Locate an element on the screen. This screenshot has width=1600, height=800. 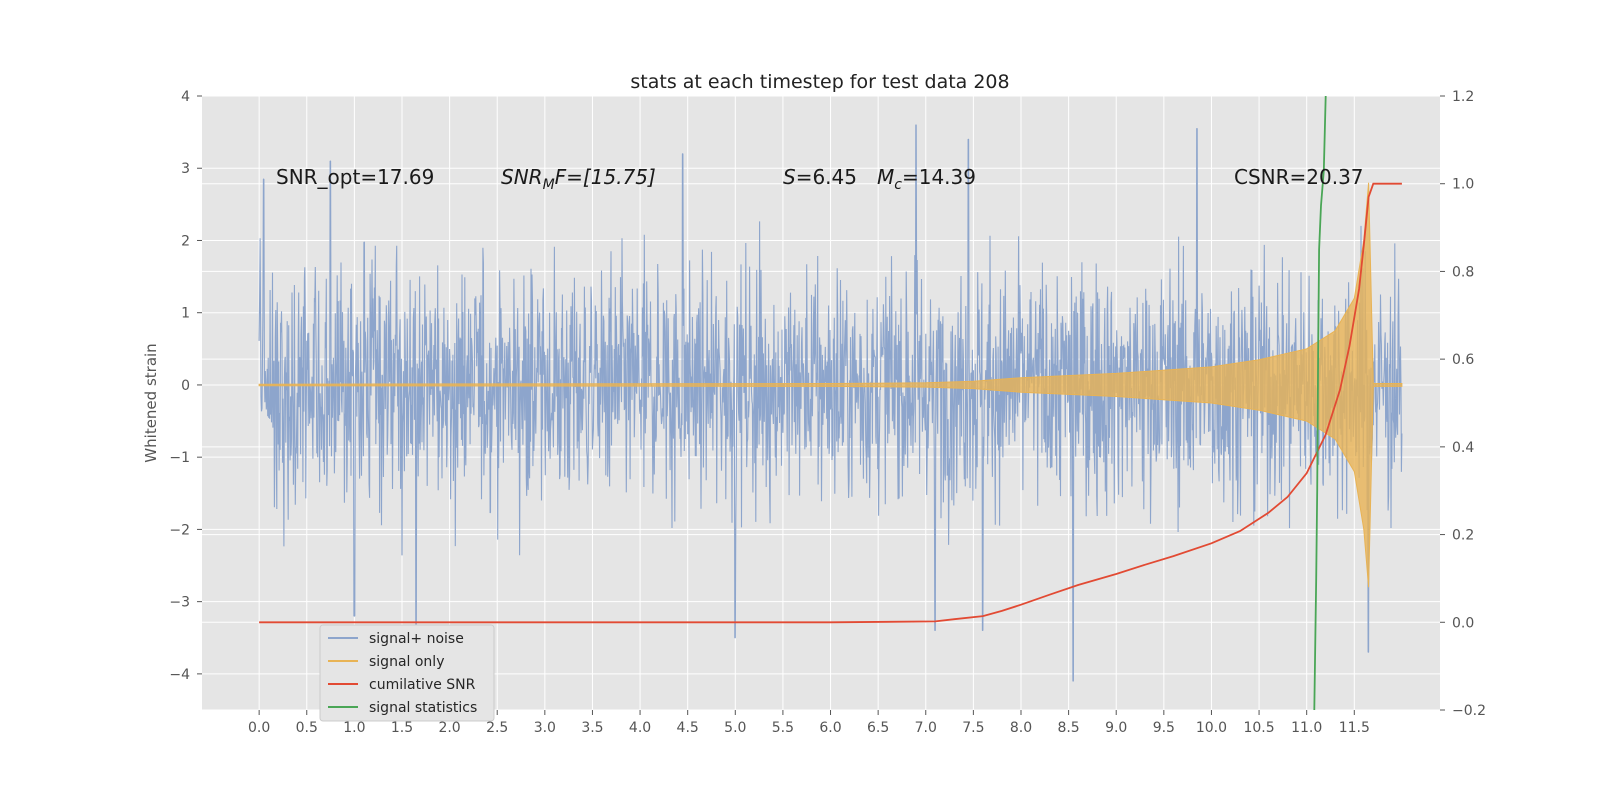
y-axis-ticks: 4 3 2 1 0 −1 −2 −3 −4 is located at coordinates (185, 386).